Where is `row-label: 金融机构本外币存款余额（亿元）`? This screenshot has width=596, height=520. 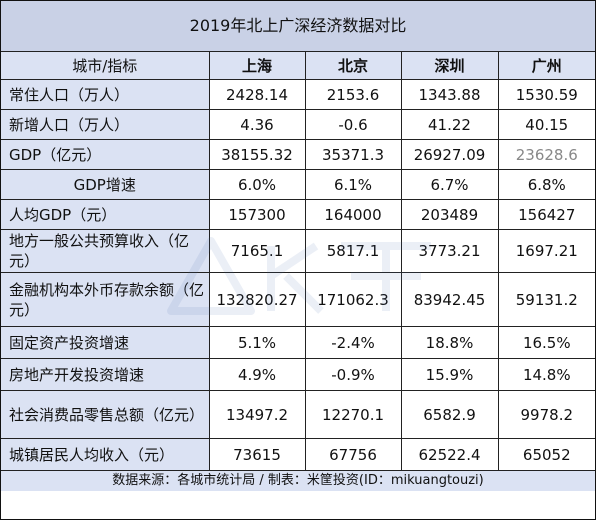 row-label: 金融机构本外币存款余额（亿元） is located at coordinates (105, 299).